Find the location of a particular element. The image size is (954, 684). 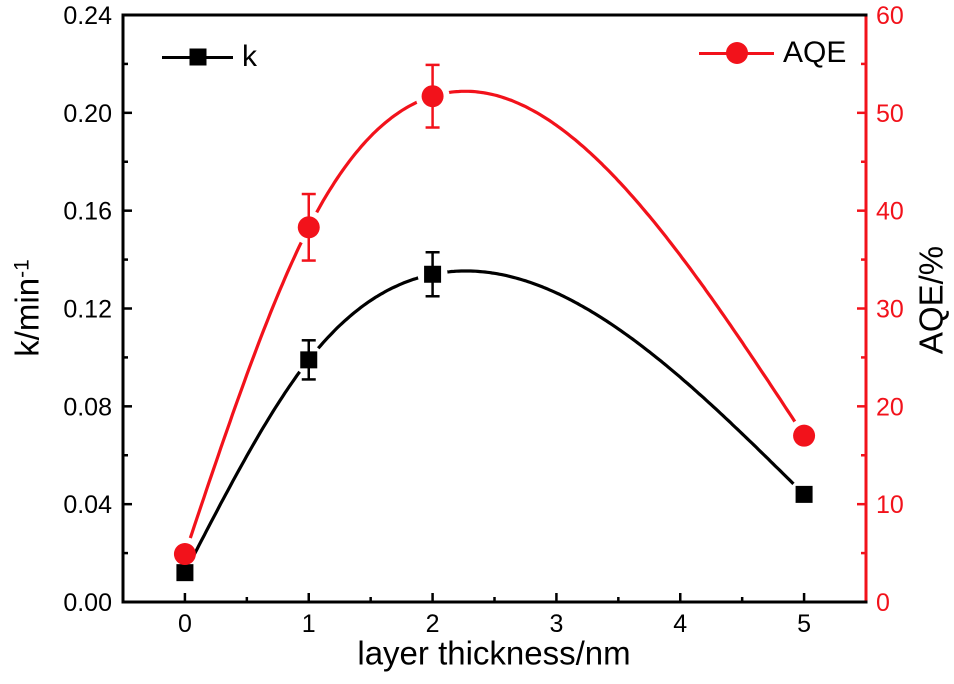

aqe-legend-circle-marker is located at coordinates (736, 53).